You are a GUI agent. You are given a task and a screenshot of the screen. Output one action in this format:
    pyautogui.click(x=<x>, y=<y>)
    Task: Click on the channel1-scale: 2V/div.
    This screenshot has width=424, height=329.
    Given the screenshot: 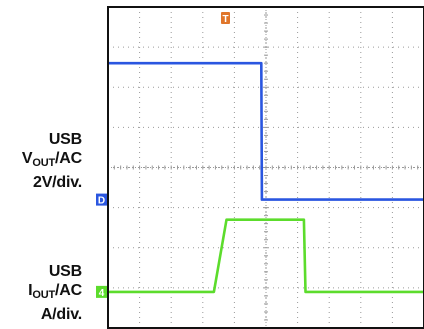 What is the action you would take?
    pyautogui.click(x=57, y=182)
    